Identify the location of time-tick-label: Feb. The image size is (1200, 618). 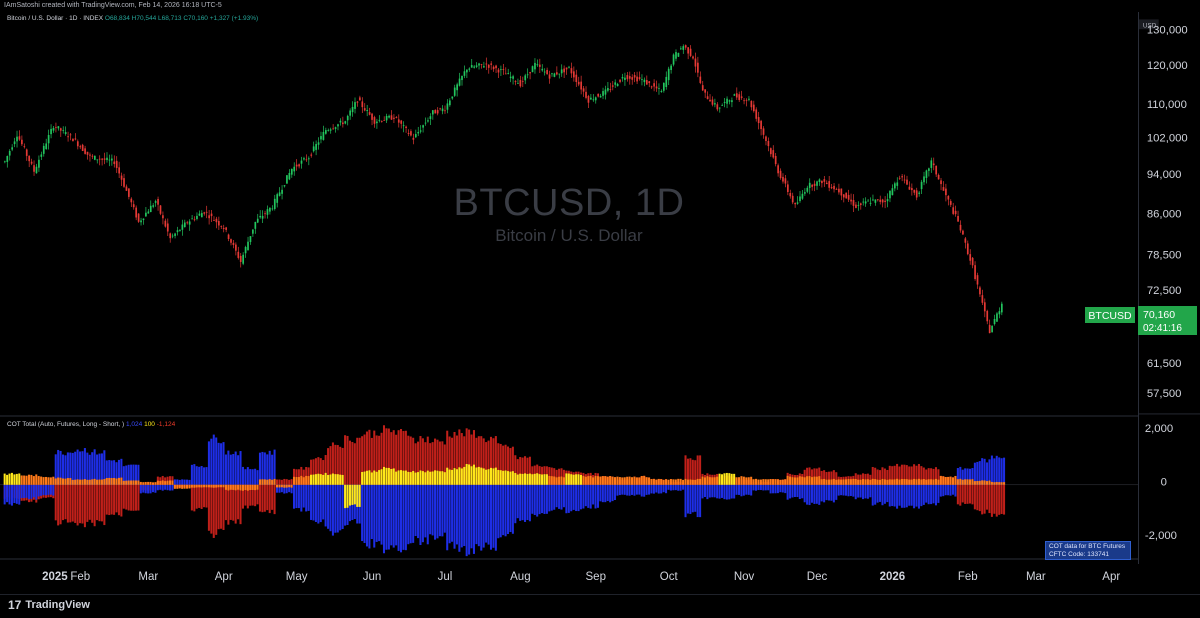
(80, 577).